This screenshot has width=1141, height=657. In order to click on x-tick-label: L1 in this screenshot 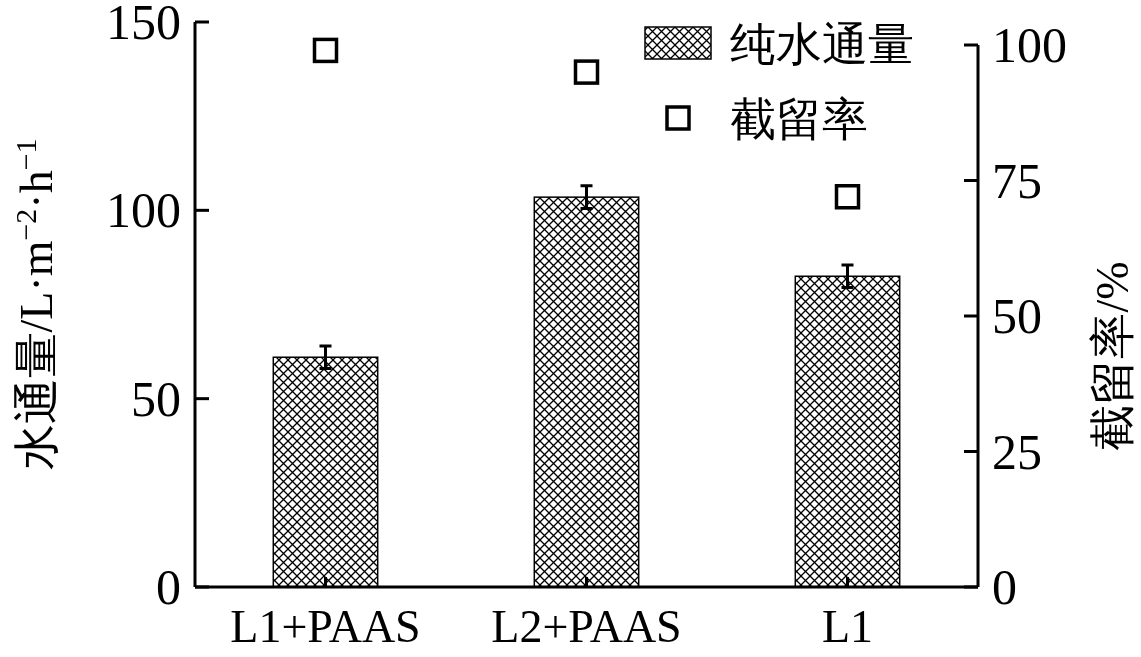, I will do `click(847, 626)`.